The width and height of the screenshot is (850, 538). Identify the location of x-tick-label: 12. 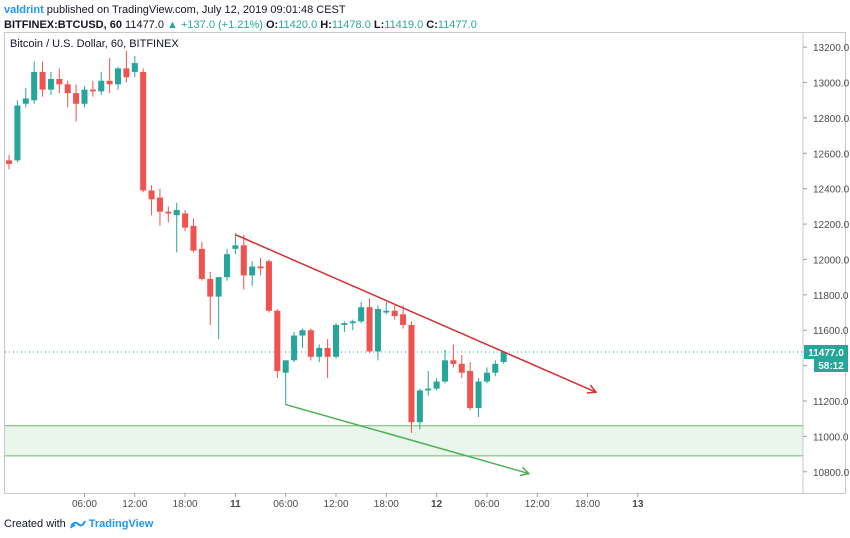
(437, 504).